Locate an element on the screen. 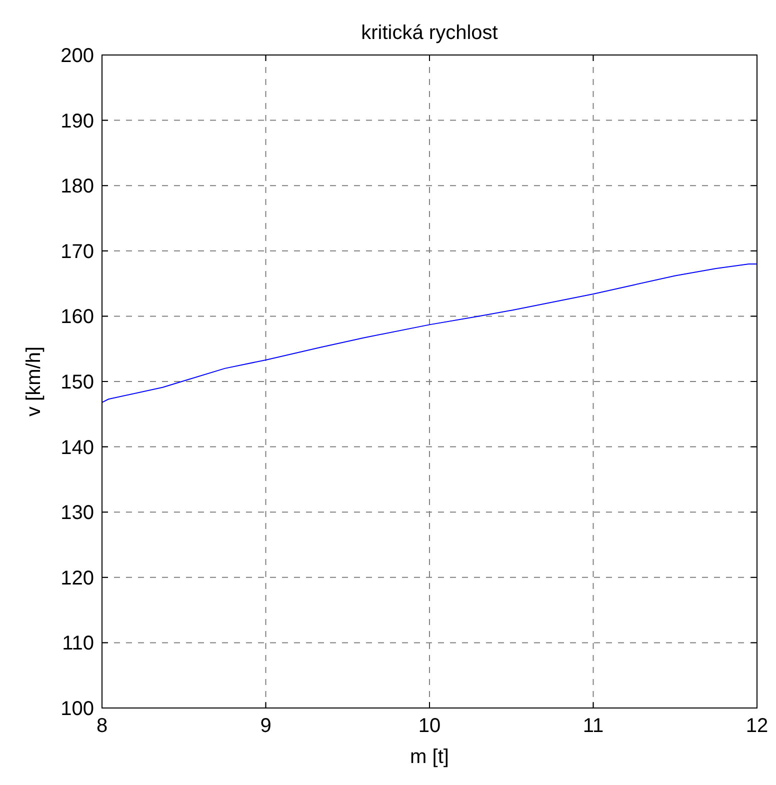 Image resolution: width=776 pixels, height=785 pixels. x-axis-title: m [t] is located at coordinates (429, 757).